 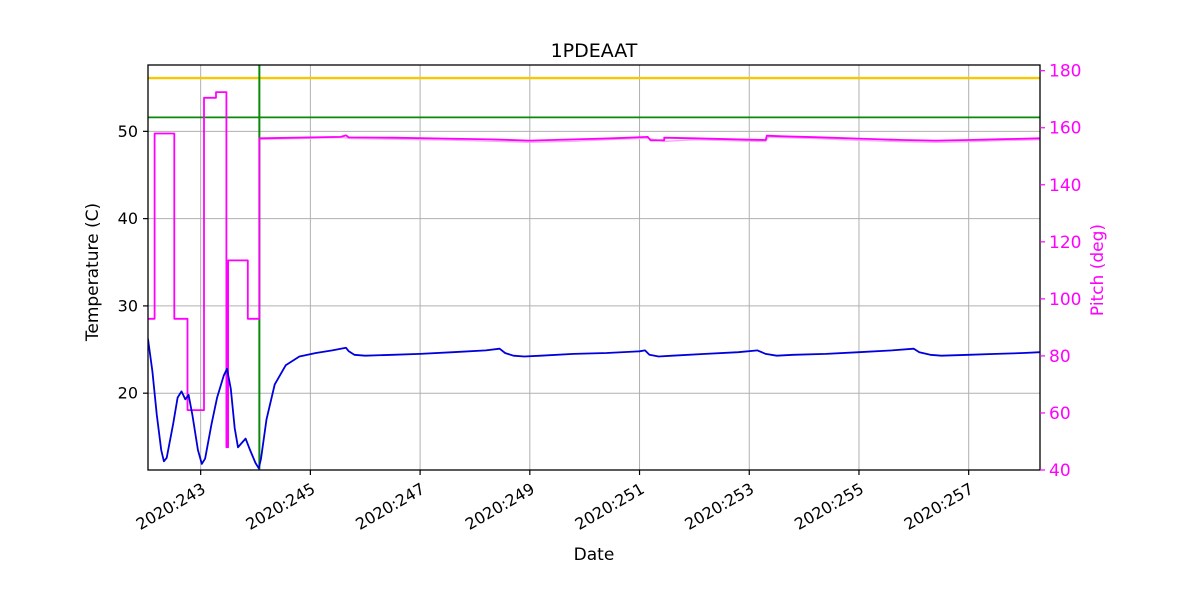 I want to click on x-tick-label: 2020:249, so click(x=500, y=506).